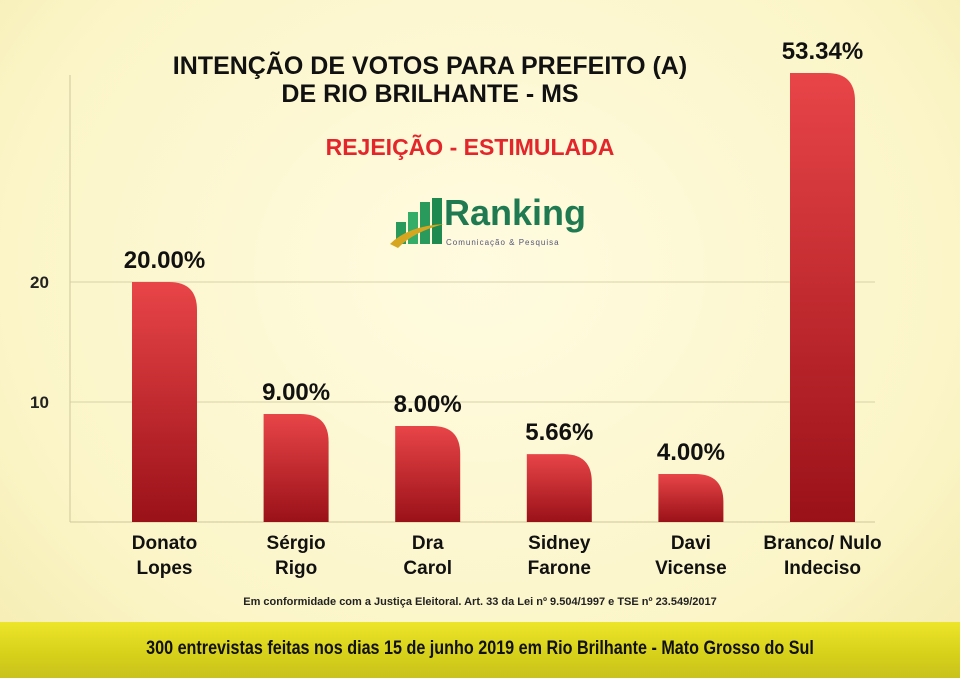 This screenshot has height=678, width=960. What do you see at coordinates (428, 404) in the screenshot?
I see `data-label: 8.00%` at bounding box center [428, 404].